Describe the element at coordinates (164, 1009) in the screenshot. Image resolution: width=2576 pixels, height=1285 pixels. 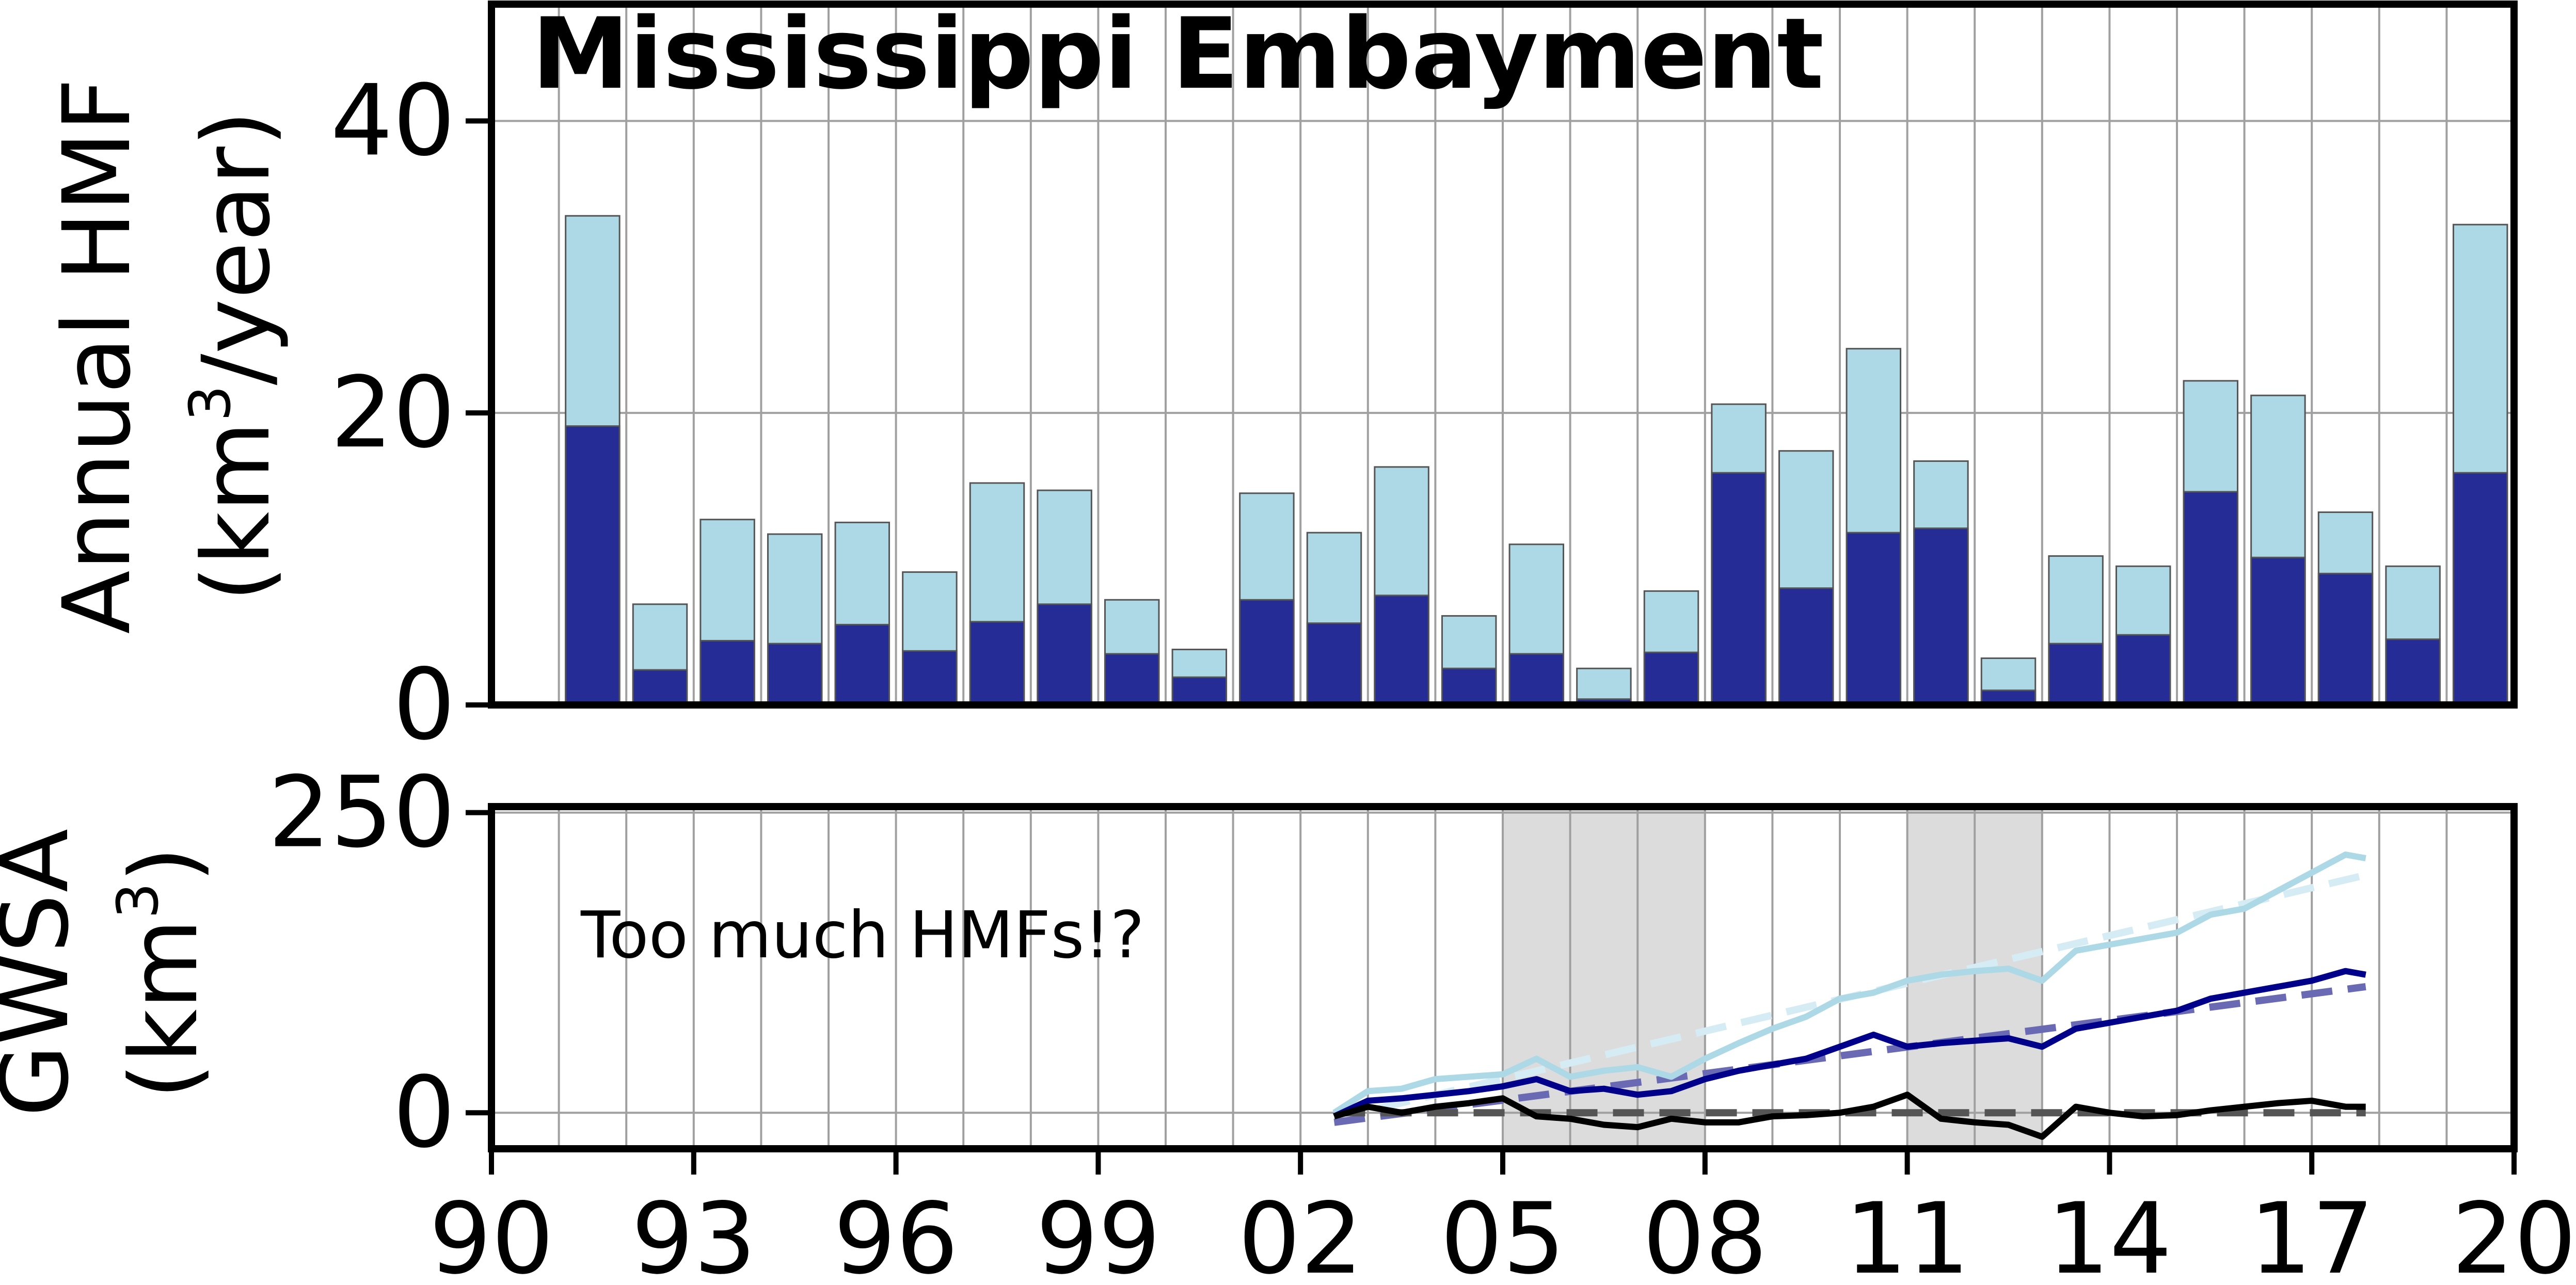
I see `gwsa-ylabel-unit-base: (km` at that location.